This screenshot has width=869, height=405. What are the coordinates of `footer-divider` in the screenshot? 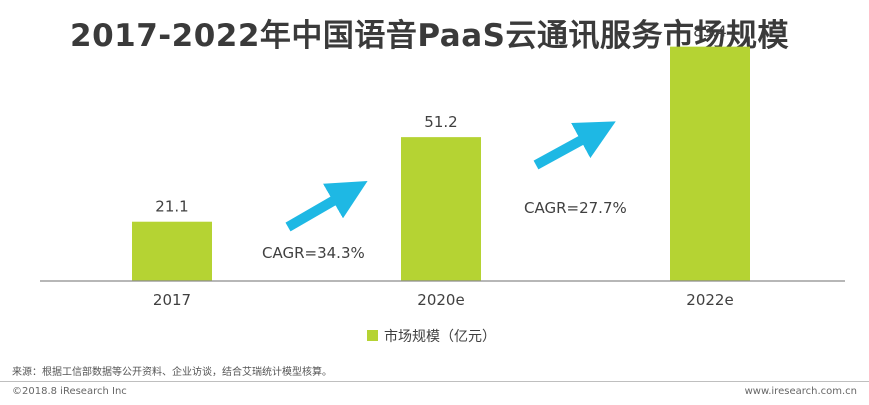 It's located at (434, 381).